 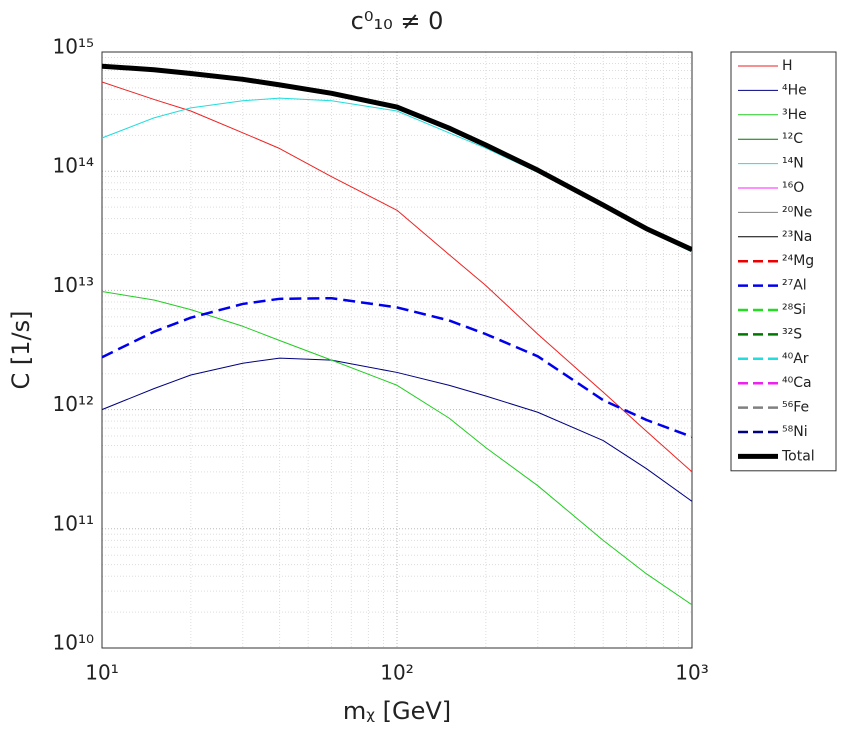 I want to click on legend-label: ⁵⁸Ni, so click(x=795, y=432).